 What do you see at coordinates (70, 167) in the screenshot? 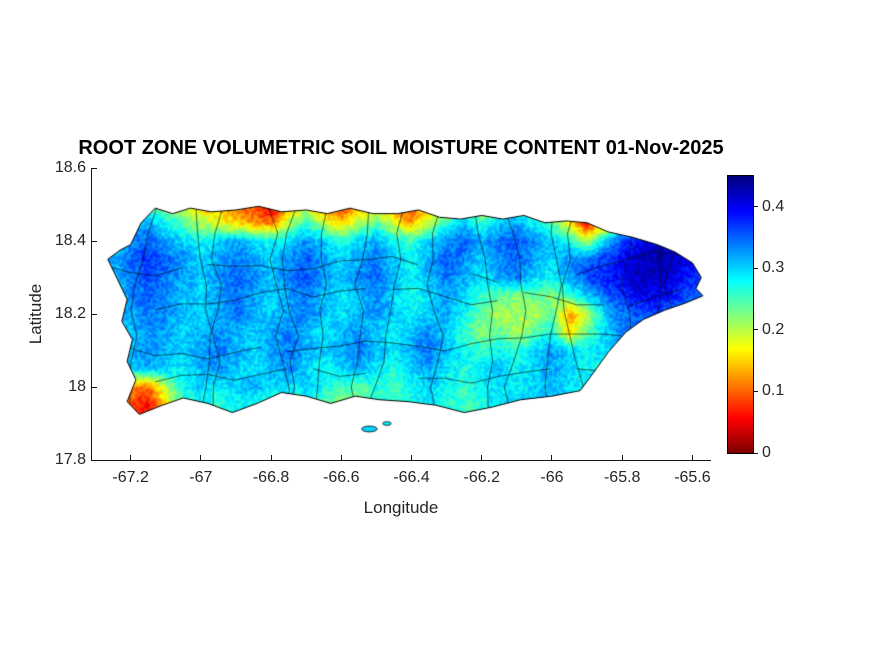
I see `y-tick-label: 18.6` at bounding box center [70, 167].